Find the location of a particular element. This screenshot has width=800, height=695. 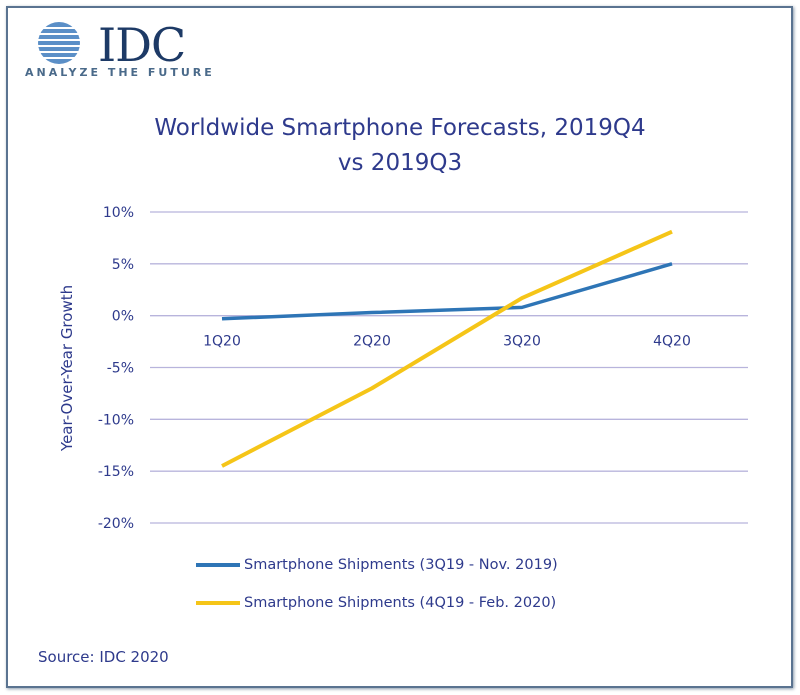

y-tick-label: -20% is located at coordinates (116, 524).